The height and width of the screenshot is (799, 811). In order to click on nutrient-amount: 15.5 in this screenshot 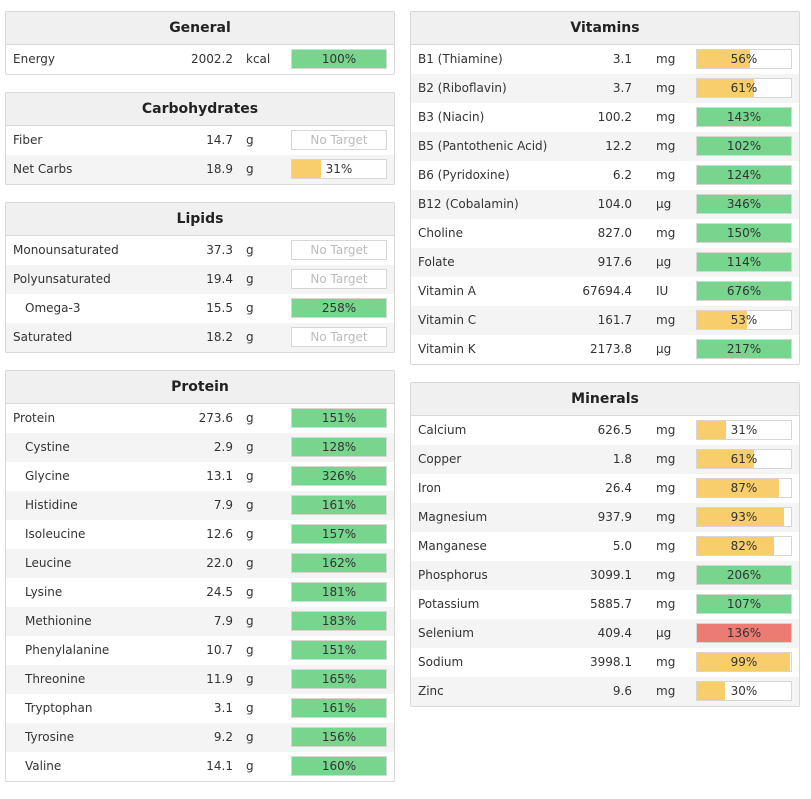, I will do `click(219, 308)`.